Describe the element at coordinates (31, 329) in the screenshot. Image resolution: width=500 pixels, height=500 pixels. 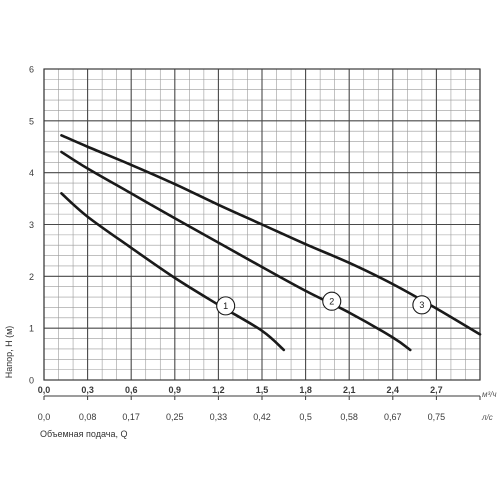
I see `y-tick-label: 1` at that location.